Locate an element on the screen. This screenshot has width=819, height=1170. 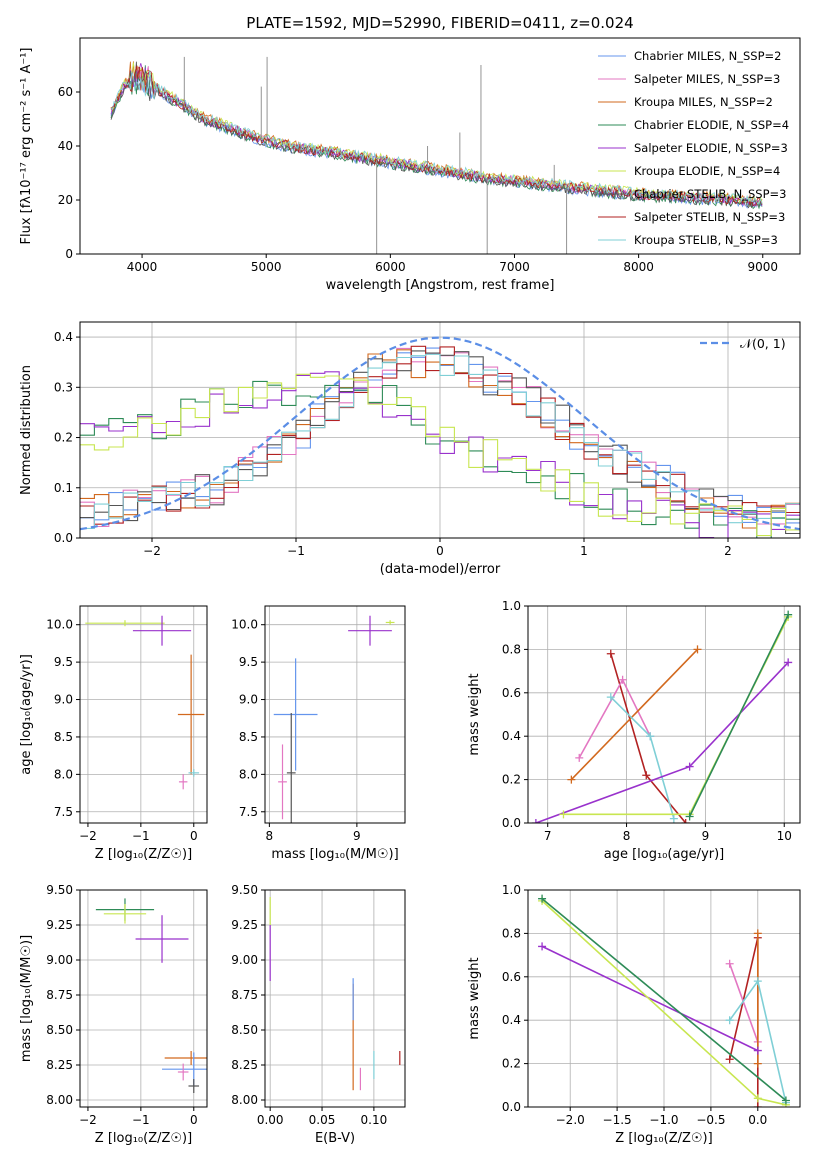
x-tick-label: 0.0 is located at coordinates (757, 1120).